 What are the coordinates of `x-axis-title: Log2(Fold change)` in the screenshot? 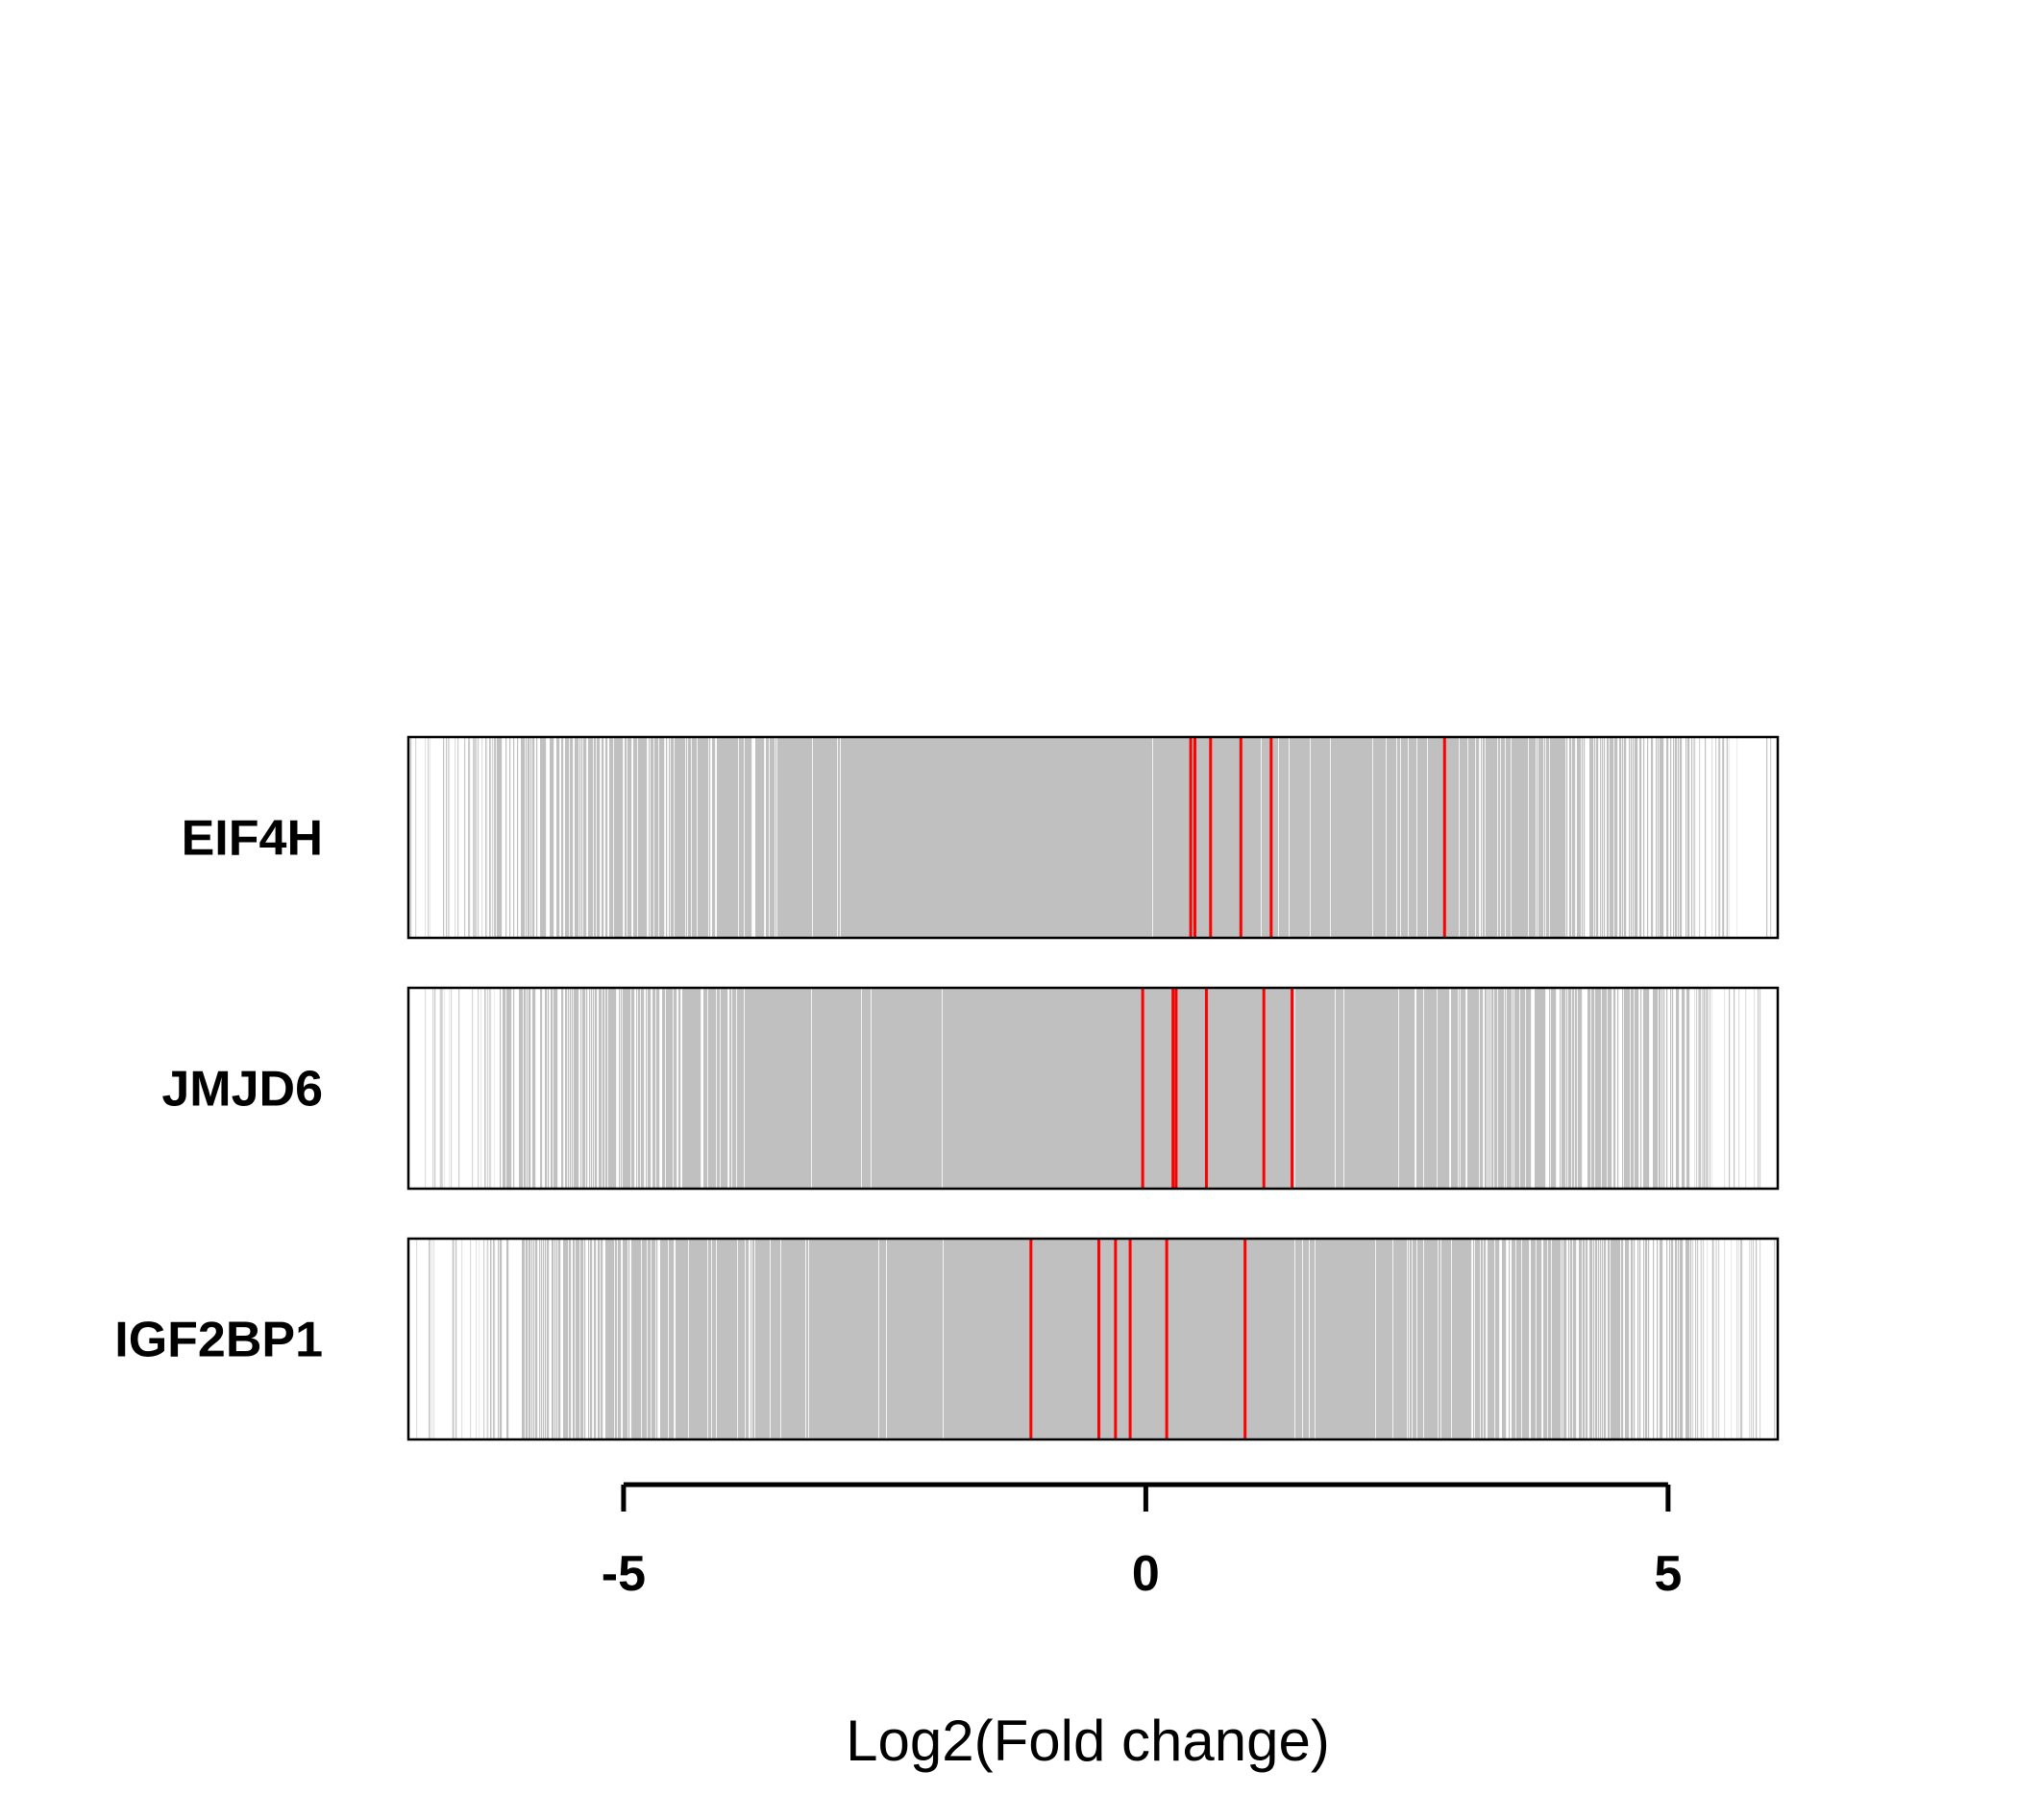 It's located at (1088, 1741).